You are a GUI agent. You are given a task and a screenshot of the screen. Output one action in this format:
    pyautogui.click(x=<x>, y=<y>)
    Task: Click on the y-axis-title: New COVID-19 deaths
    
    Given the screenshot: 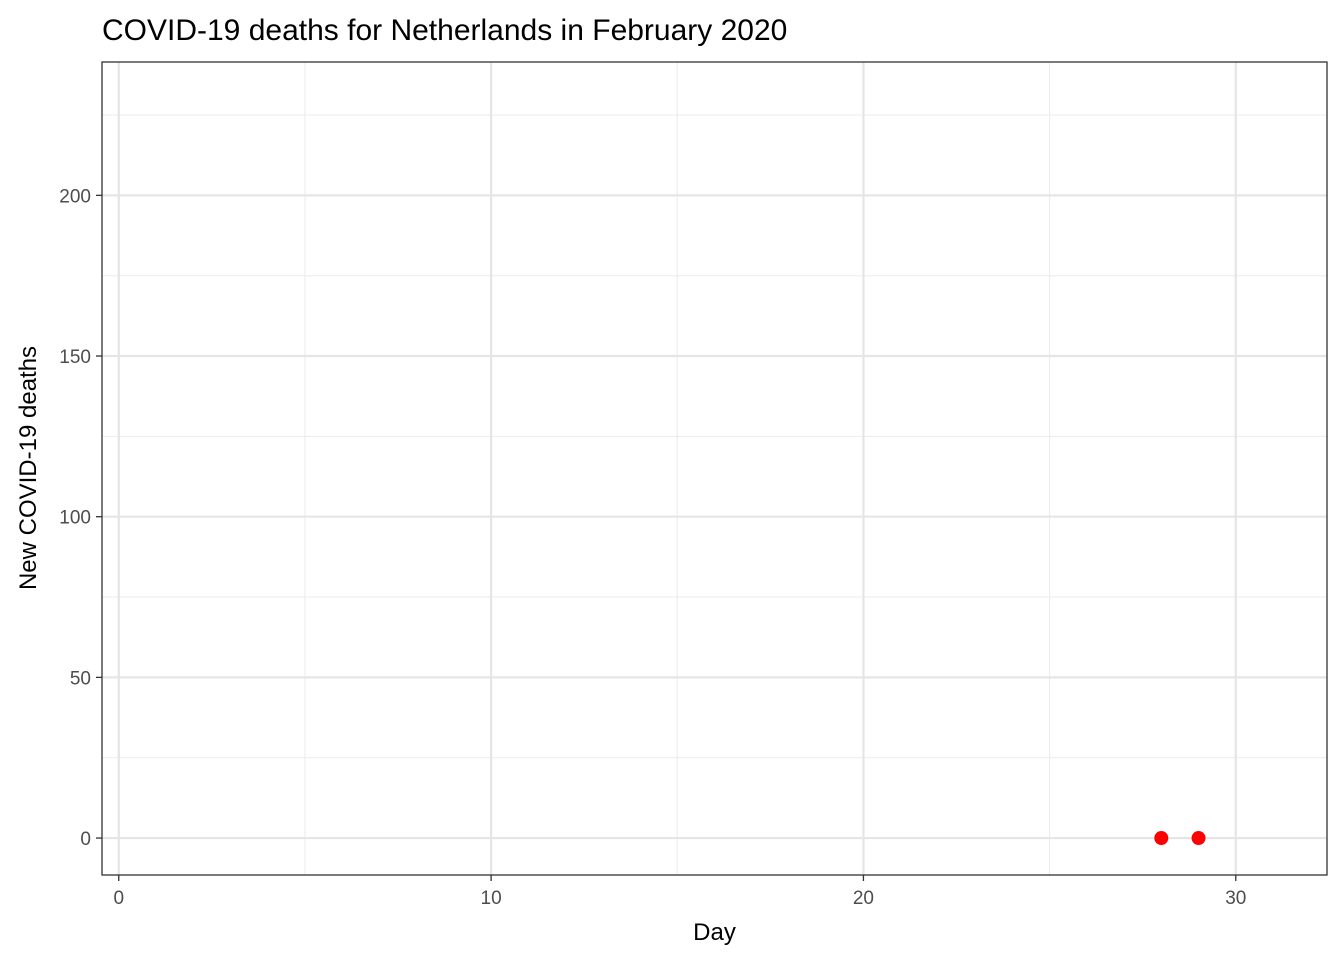 What is the action you would take?
    pyautogui.click(x=28, y=468)
    